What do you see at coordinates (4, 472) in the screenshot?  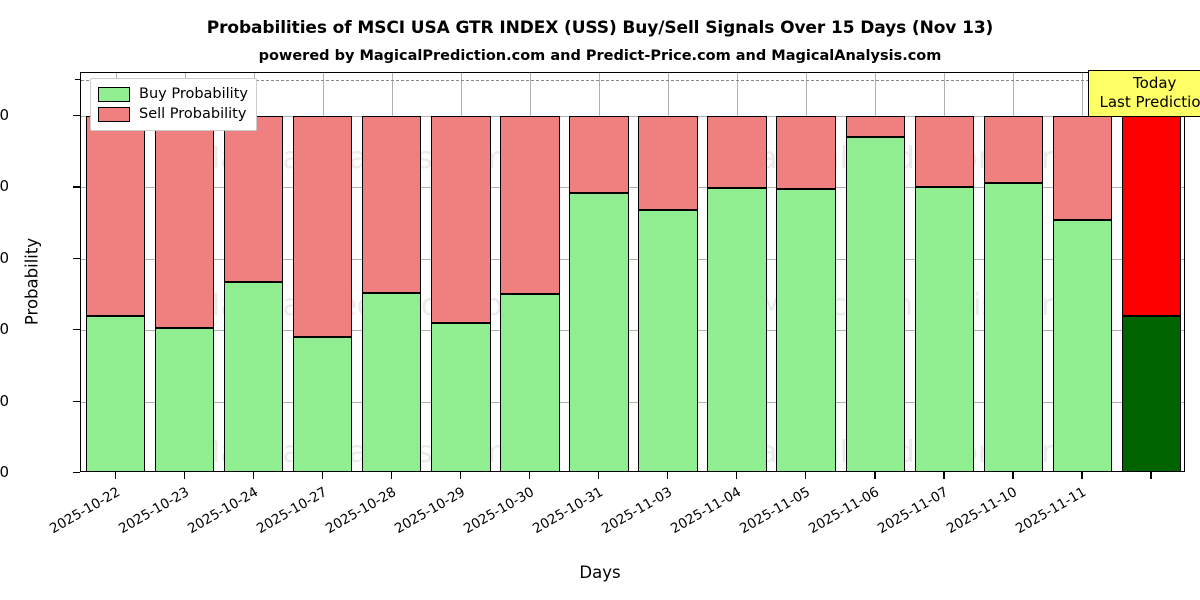 I see `y-tick-label: 0` at bounding box center [4, 472].